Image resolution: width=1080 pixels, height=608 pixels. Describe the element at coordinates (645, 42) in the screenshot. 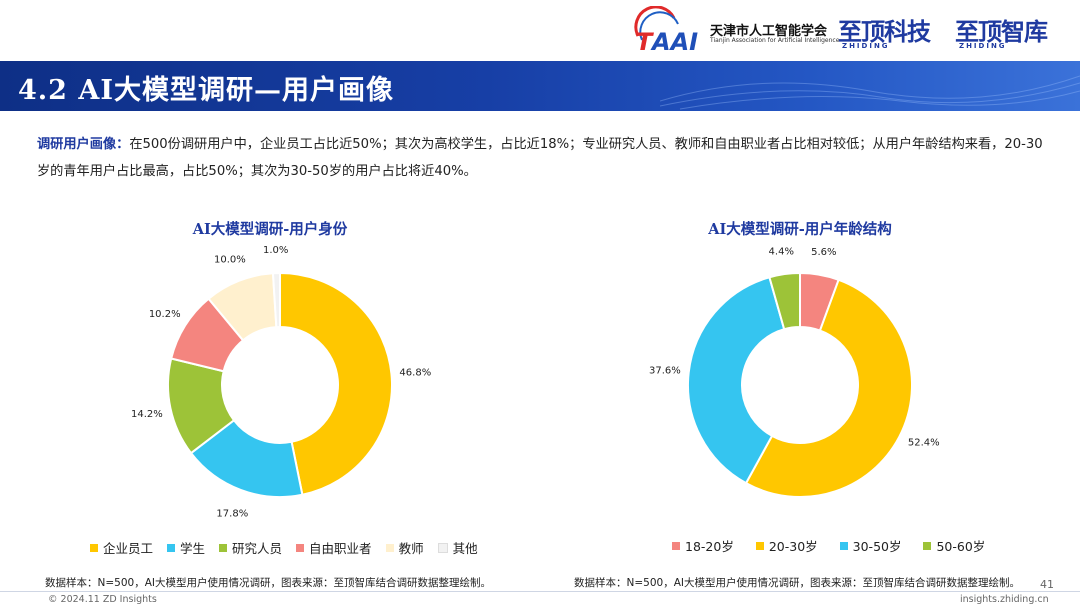

I see `svg-text: T` at that location.